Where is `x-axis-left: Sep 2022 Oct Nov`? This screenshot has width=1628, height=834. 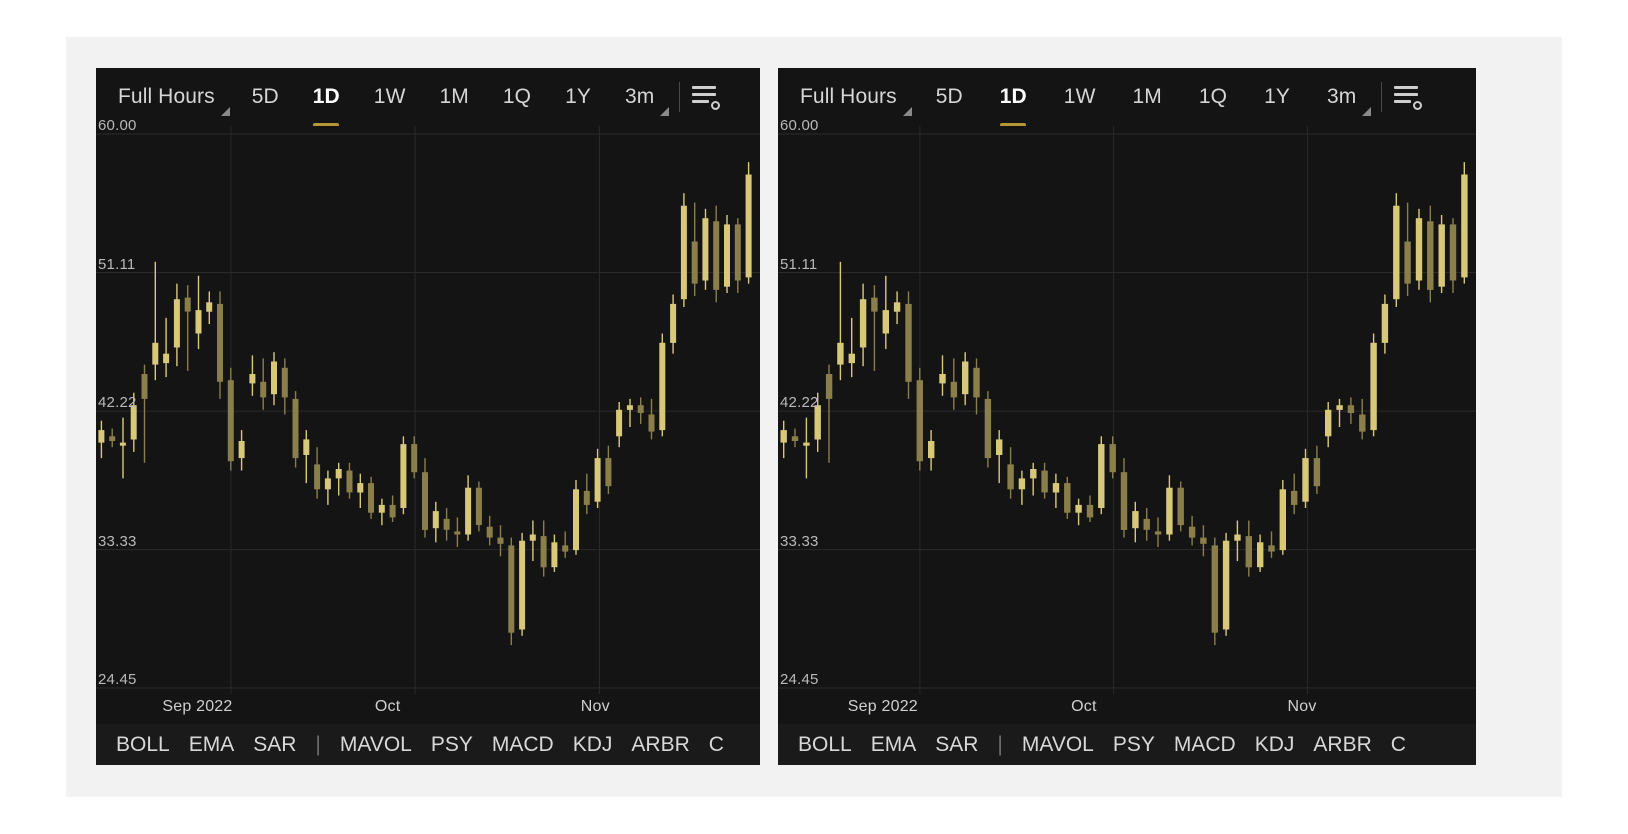 x-axis-left: Sep 2022 Oct Nov is located at coordinates (428, 709).